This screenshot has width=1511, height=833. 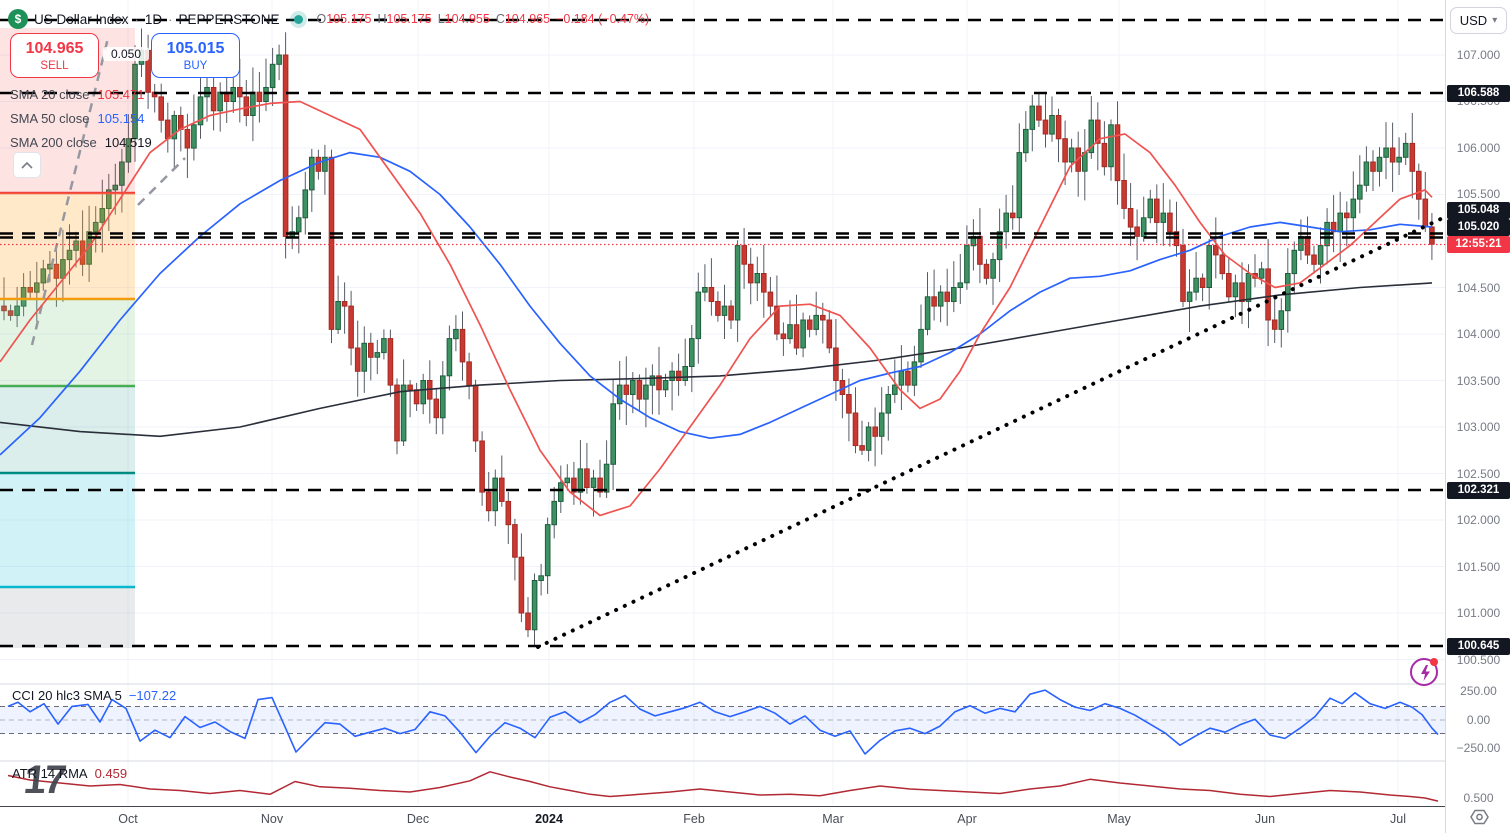 What do you see at coordinates (128, 142) in the screenshot?
I see `sma-value: 104.519` at bounding box center [128, 142].